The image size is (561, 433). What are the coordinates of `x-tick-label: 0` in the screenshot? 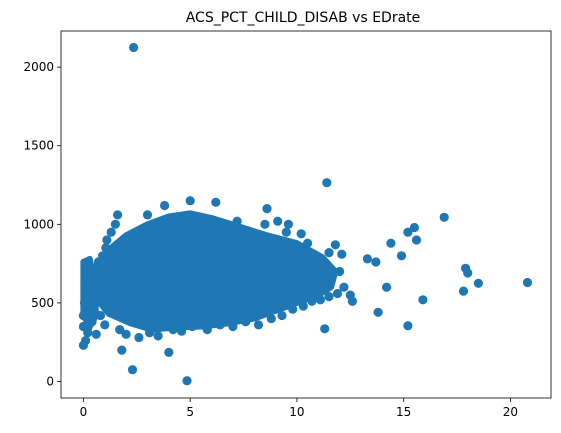 It's located at (84, 412).